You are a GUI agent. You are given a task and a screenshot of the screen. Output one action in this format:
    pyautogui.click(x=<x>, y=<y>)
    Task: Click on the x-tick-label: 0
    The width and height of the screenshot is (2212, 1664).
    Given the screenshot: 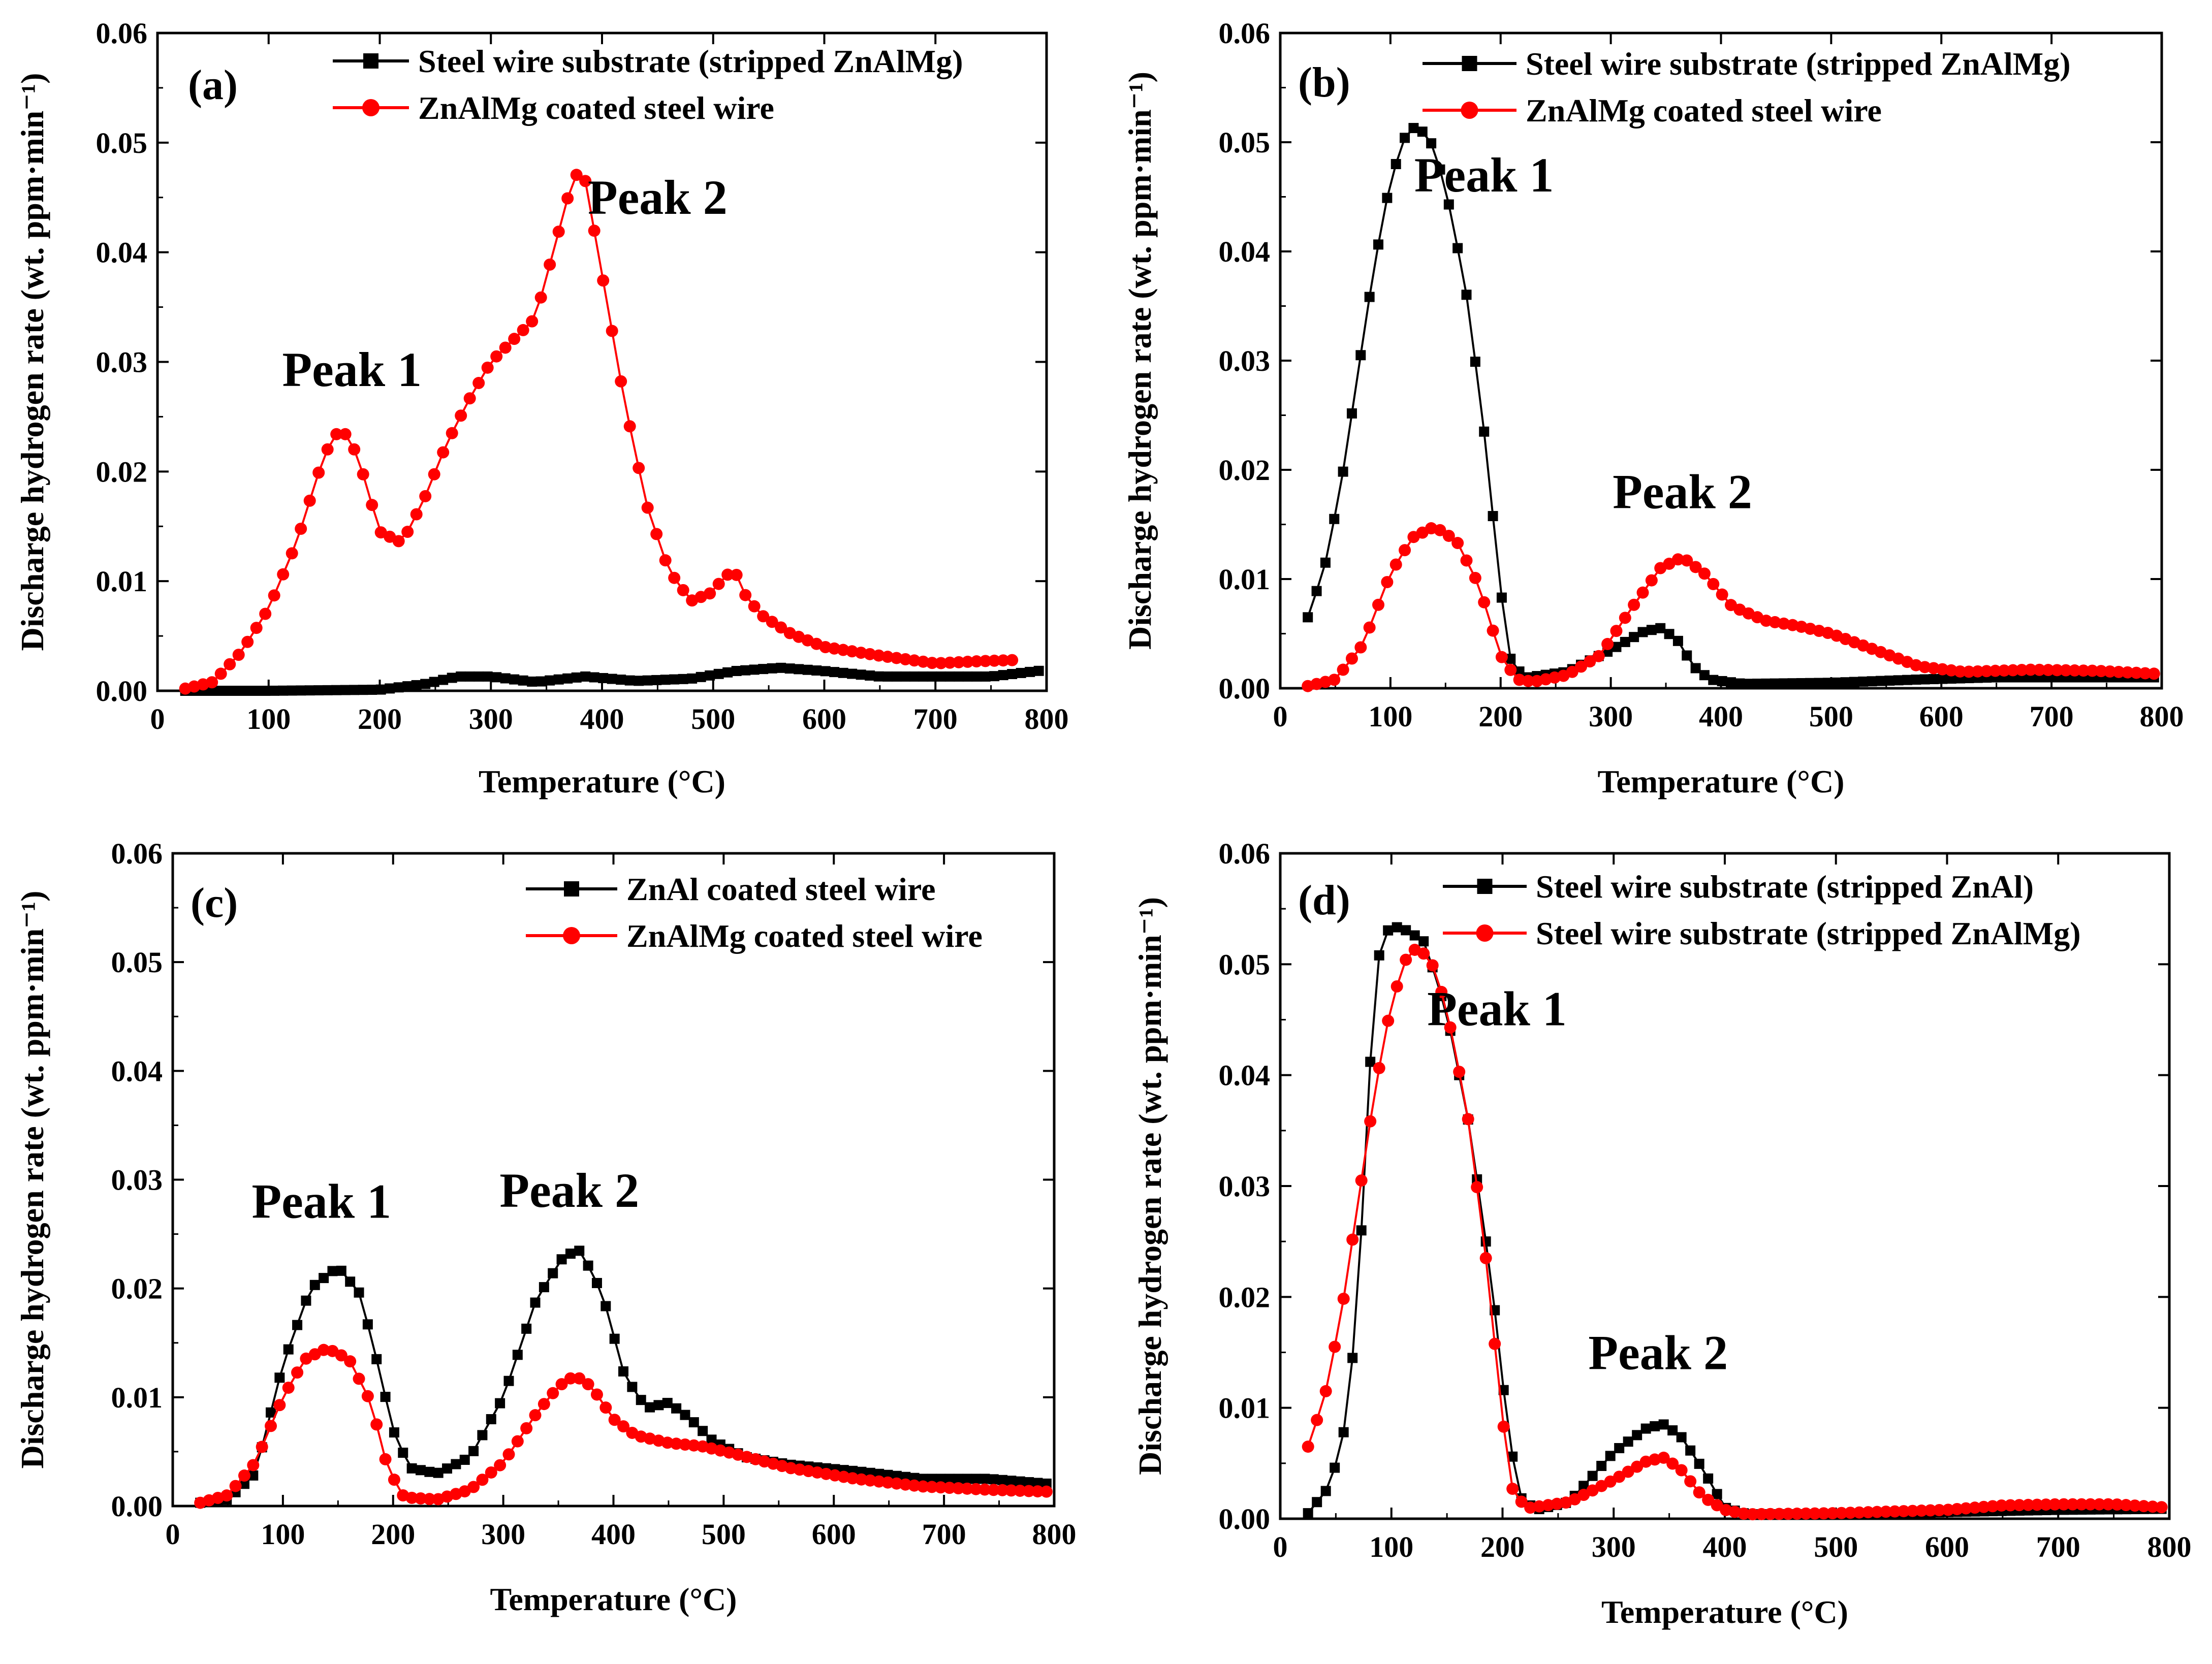 What is the action you would take?
    pyautogui.click(x=1280, y=716)
    